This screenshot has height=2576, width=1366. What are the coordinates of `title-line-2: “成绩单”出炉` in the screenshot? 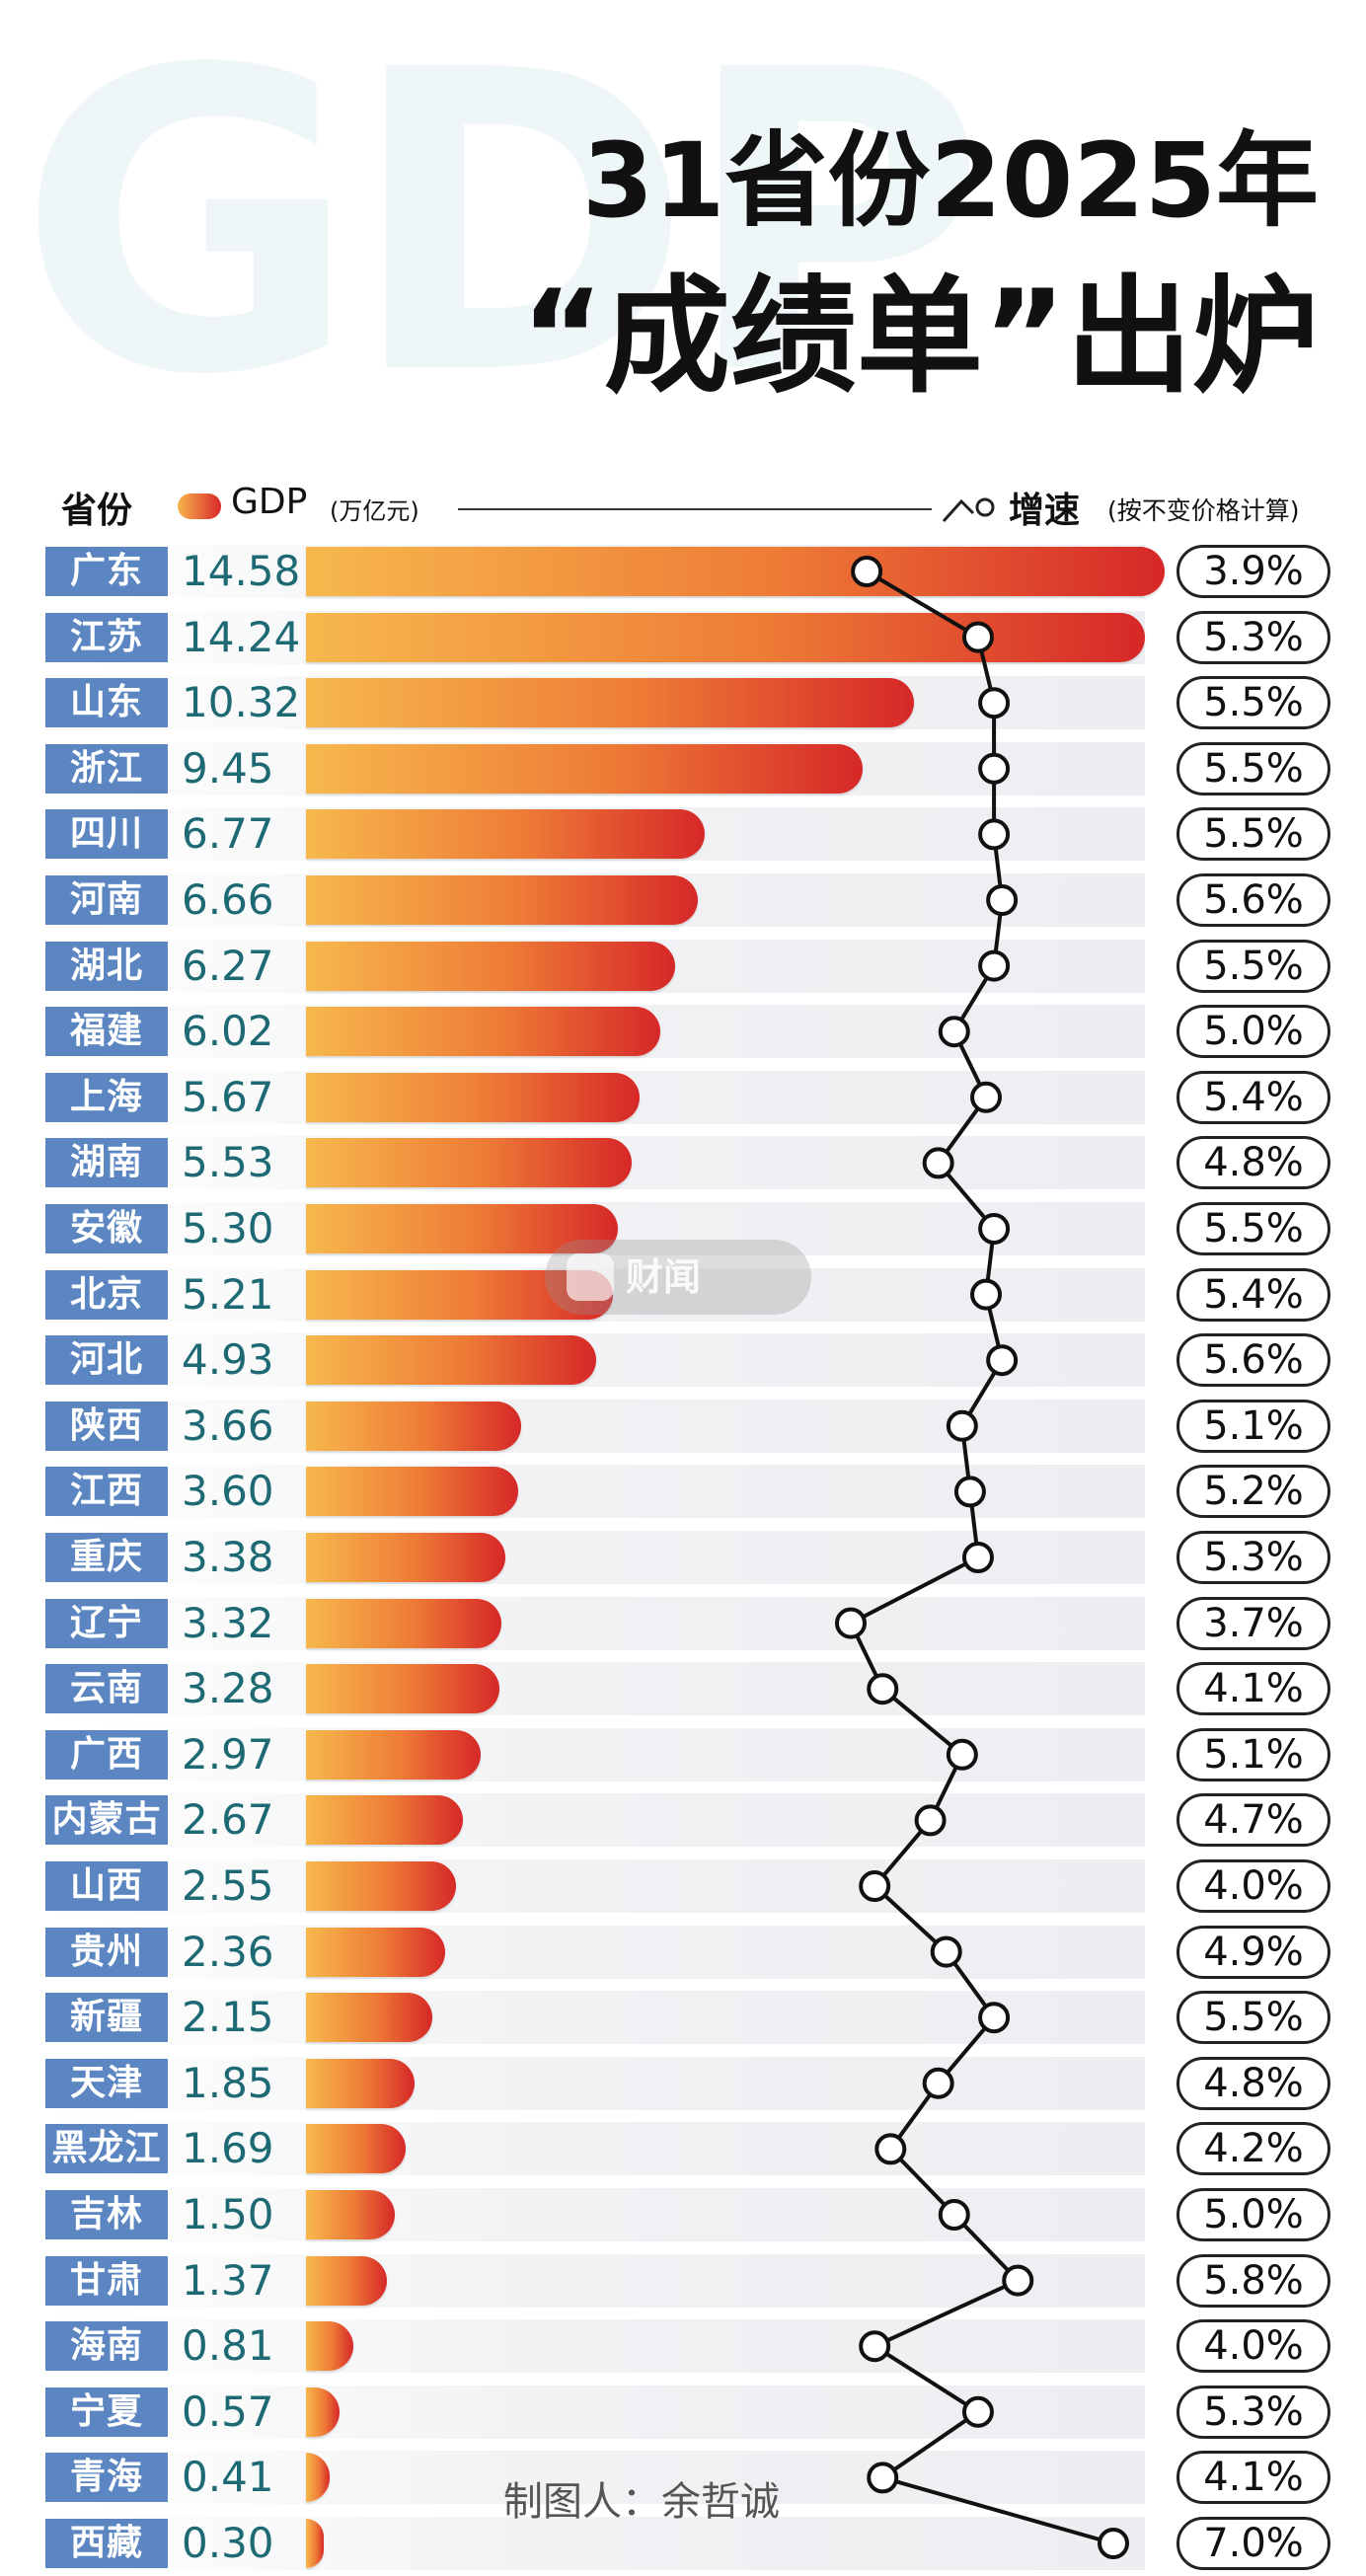 It's located at (919, 337).